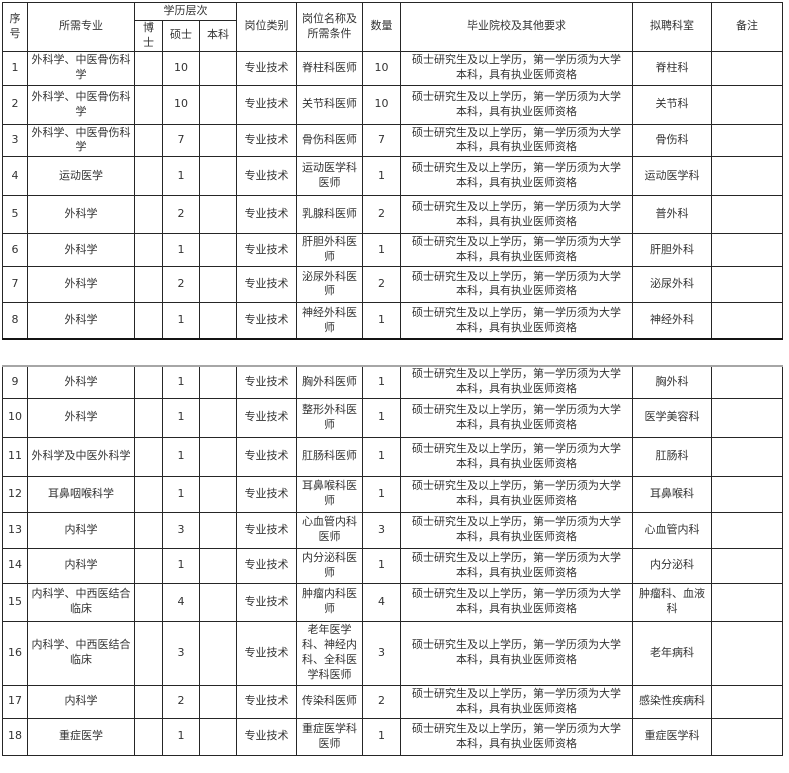 The width and height of the screenshot is (789, 773). I want to click on cell-seq: 17, so click(15, 701).